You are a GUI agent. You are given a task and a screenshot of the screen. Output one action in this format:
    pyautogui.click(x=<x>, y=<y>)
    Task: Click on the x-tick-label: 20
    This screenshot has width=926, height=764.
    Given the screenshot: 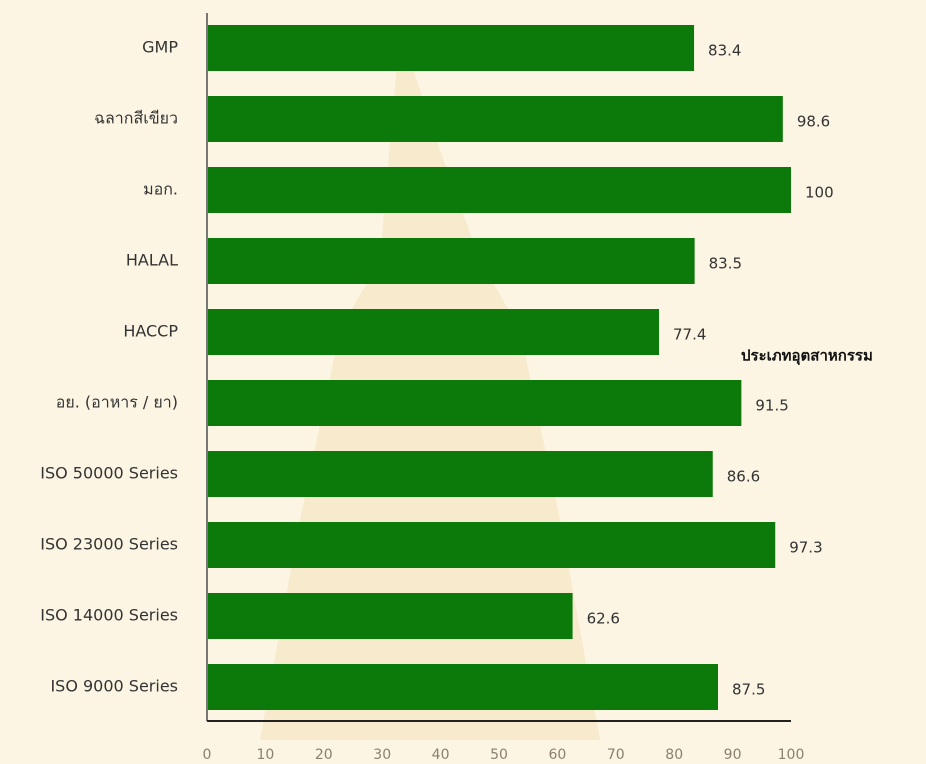 What is the action you would take?
    pyautogui.click(x=324, y=755)
    